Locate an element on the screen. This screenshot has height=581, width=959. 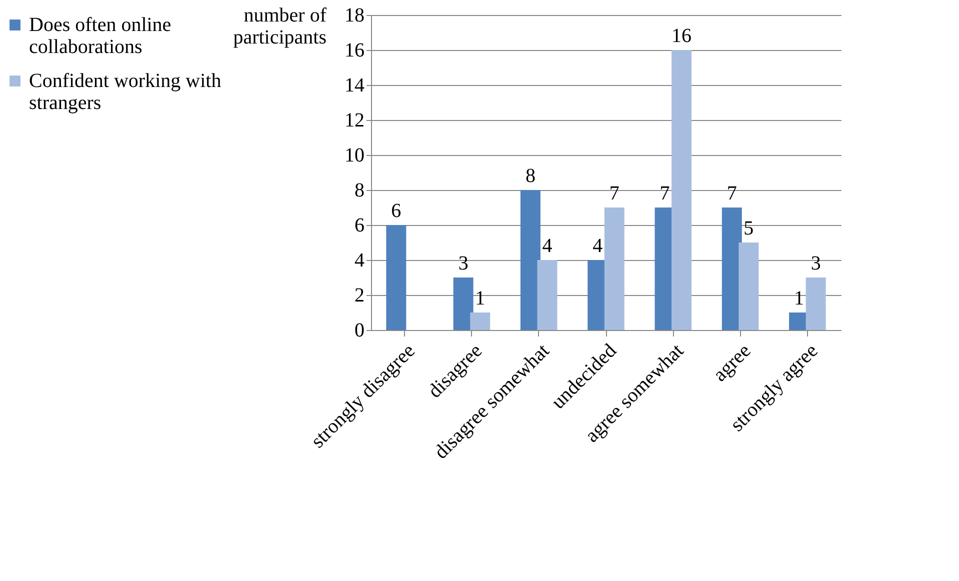
y-tick-label: 14 is located at coordinates (354, 85).